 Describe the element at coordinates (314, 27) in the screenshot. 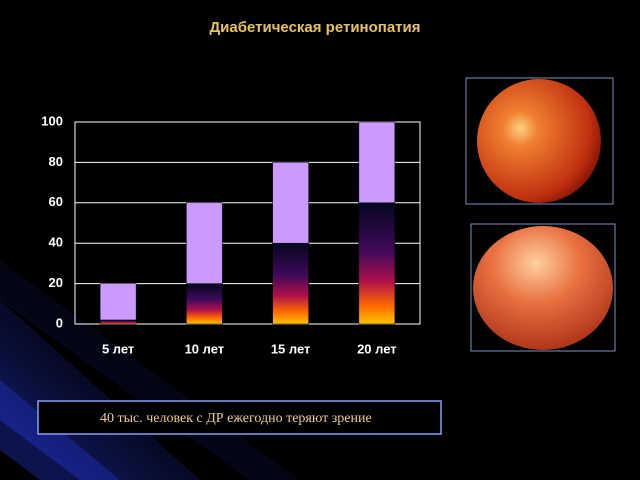

I see `title: Диабетическая ретинопатия` at that location.